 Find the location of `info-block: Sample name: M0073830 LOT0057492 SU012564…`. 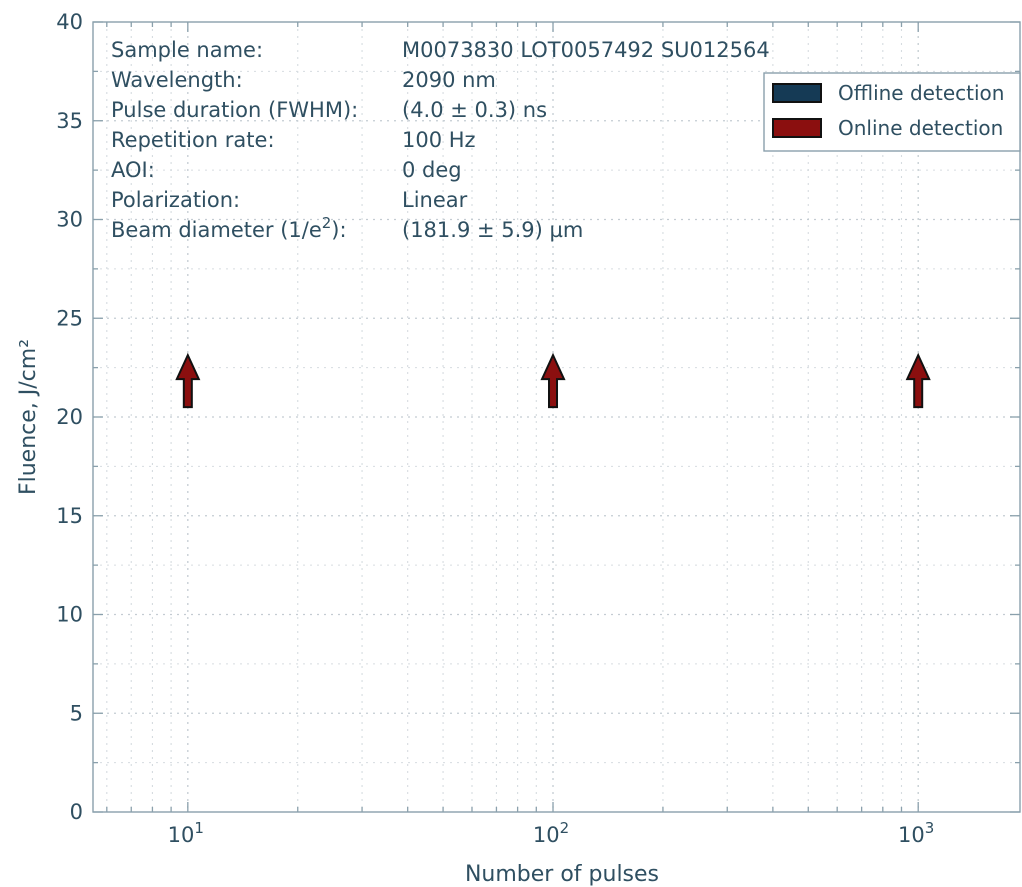

info-block: Sample name: M0073830 LOT0057492 SU012564… is located at coordinates (440, 140).